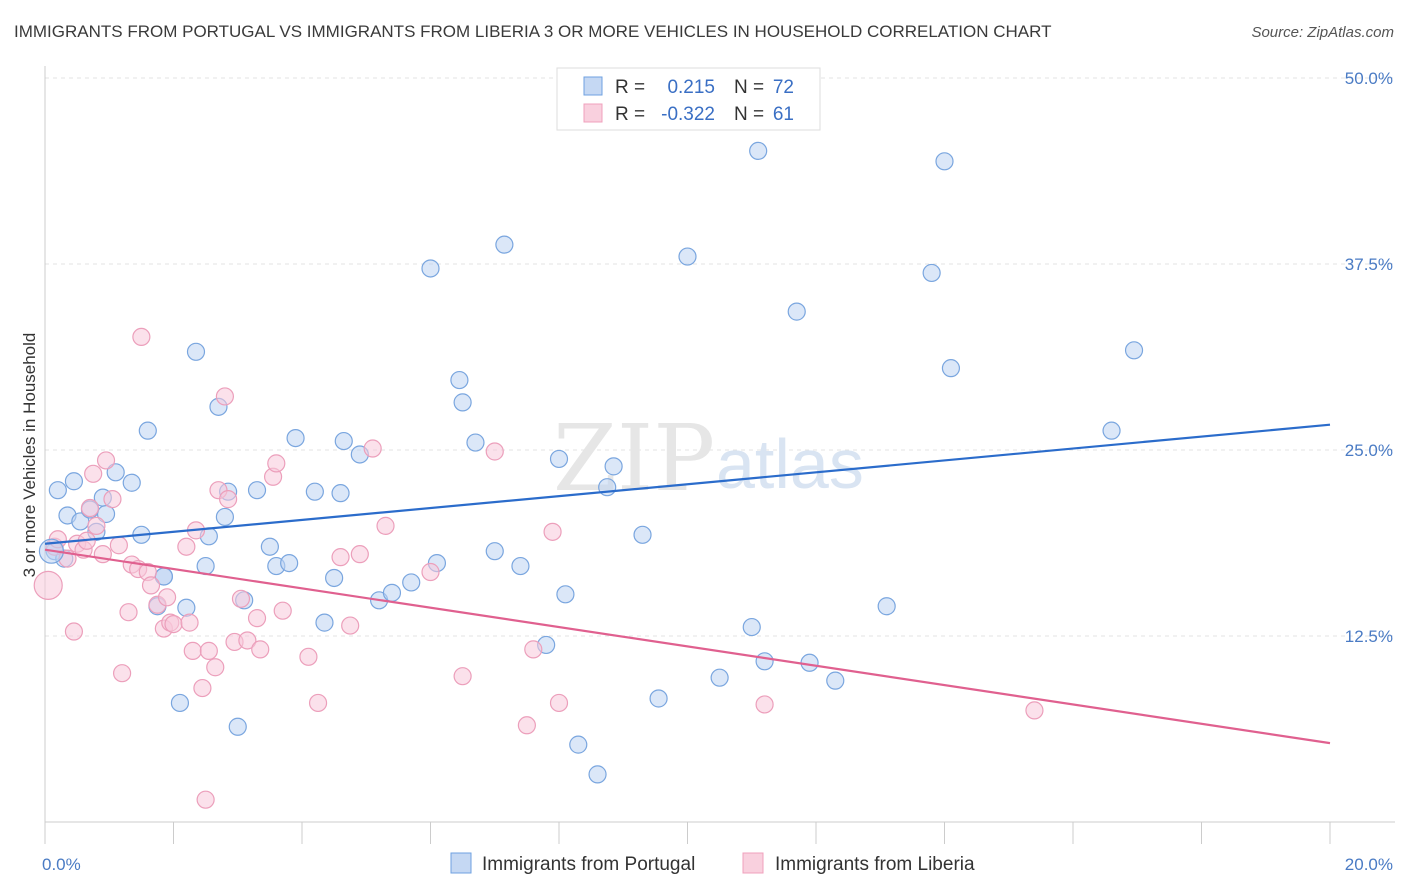 The height and width of the screenshot is (892, 1406). I want to click on legend-r-label-liberia: R =, so click(630, 114).